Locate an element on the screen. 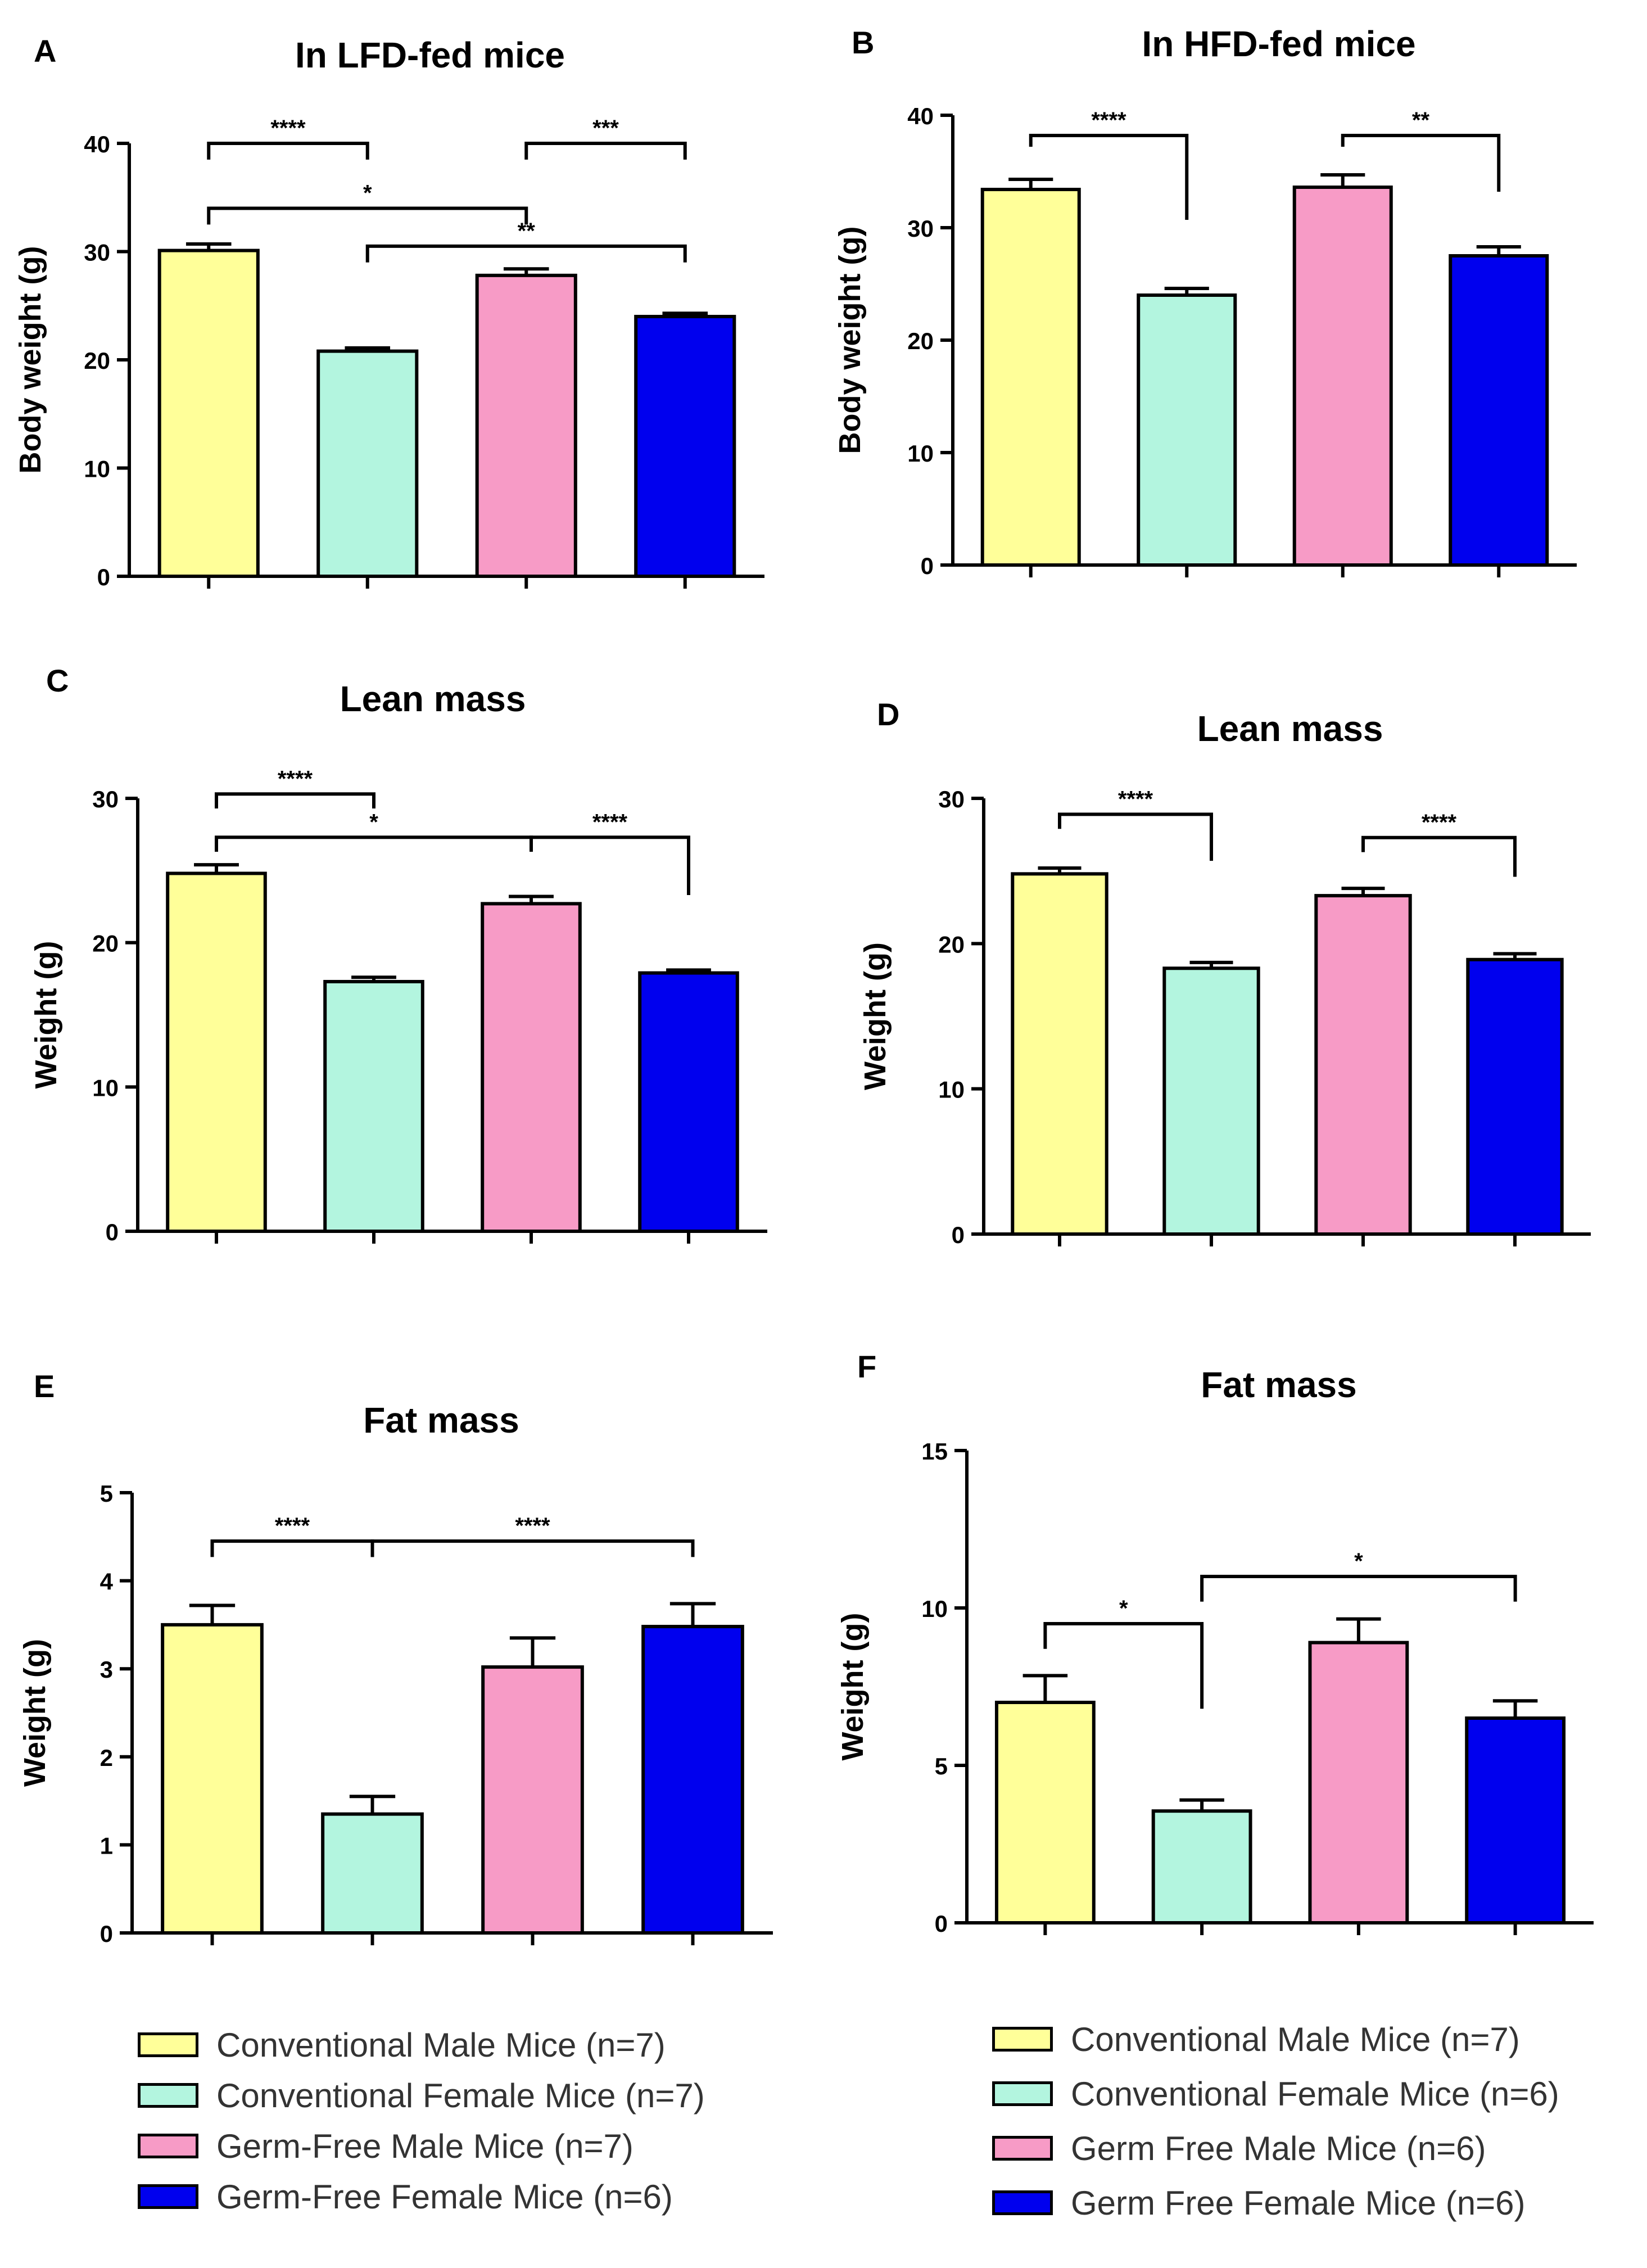 This screenshot has width=1647, height=2268. legend-label: Germ Free Female Mice (n=6) is located at coordinates (1298, 2203).